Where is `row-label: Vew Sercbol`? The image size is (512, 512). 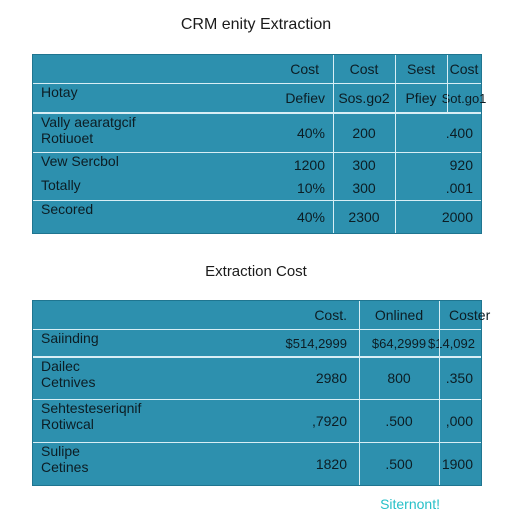 row-label: Vew Sercbol is located at coordinates (80, 161).